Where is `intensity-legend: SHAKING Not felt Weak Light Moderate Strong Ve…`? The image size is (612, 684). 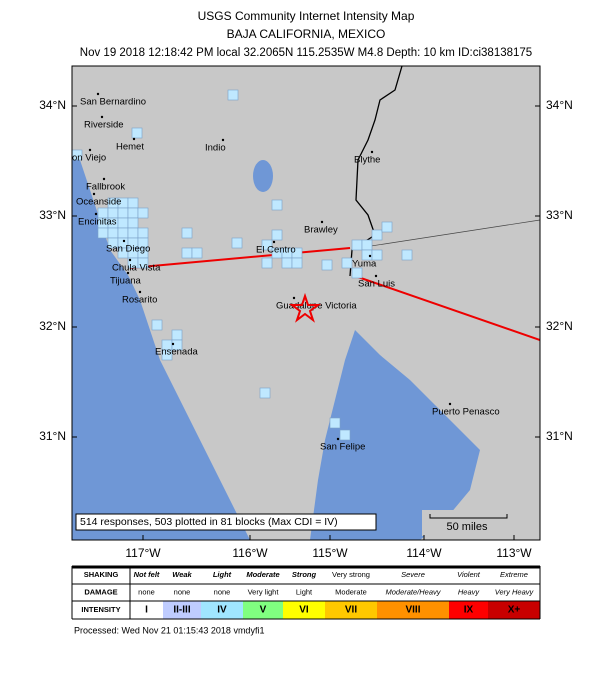
intensity-legend: SHAKING Not felt Weak Light Moderate Strong Ve… is located at coordinates (306, 592).